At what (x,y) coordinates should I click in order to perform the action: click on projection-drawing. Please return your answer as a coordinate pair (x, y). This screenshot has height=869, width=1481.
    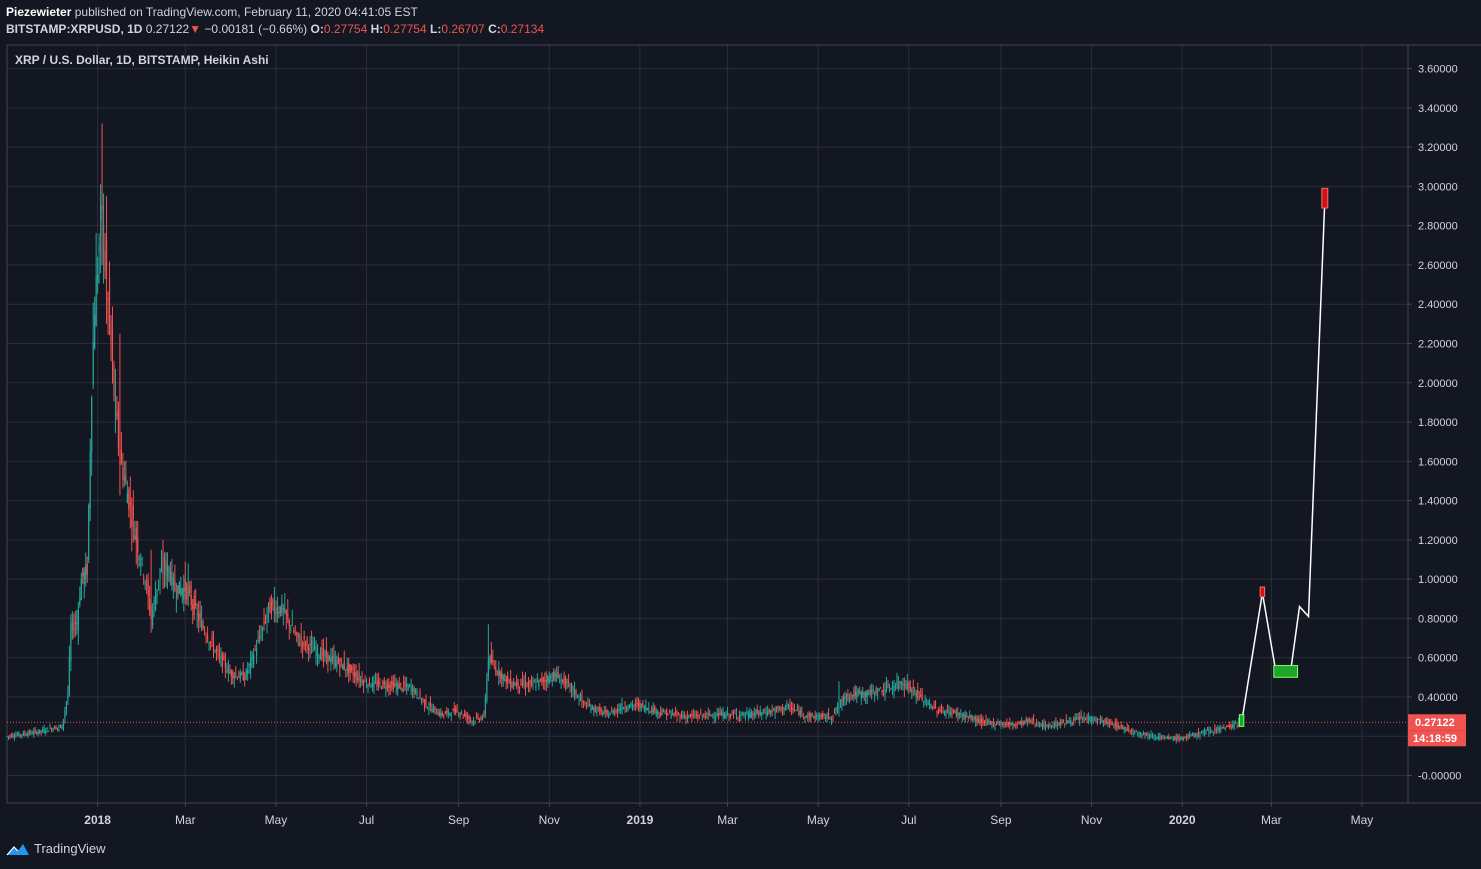
    Looking at the image, I should click on (1283, 457).